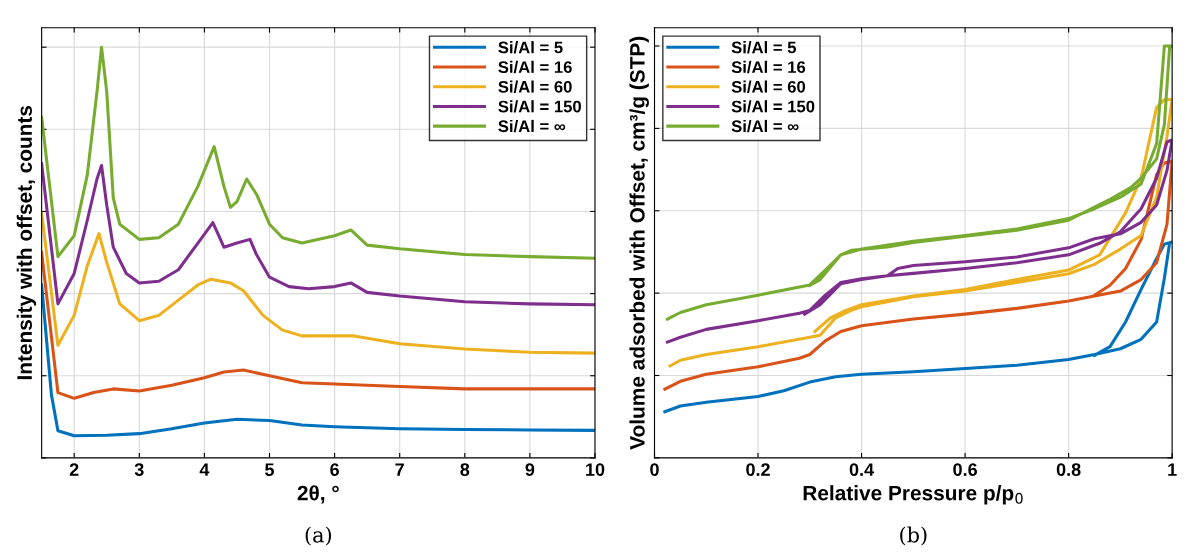 The height and width of the screenshot is (555, 1190). I want to click on x-tick-label: 8, so click(465, 469).